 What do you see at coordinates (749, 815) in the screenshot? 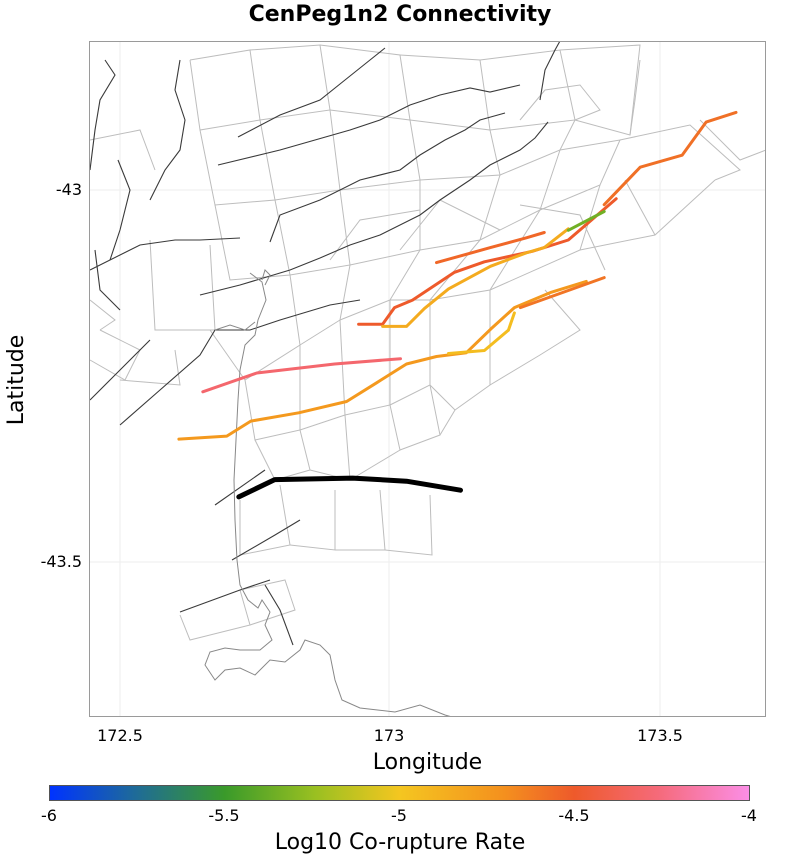
I see `colorbar-tick-label: -4` at bounding box center [749, 815].